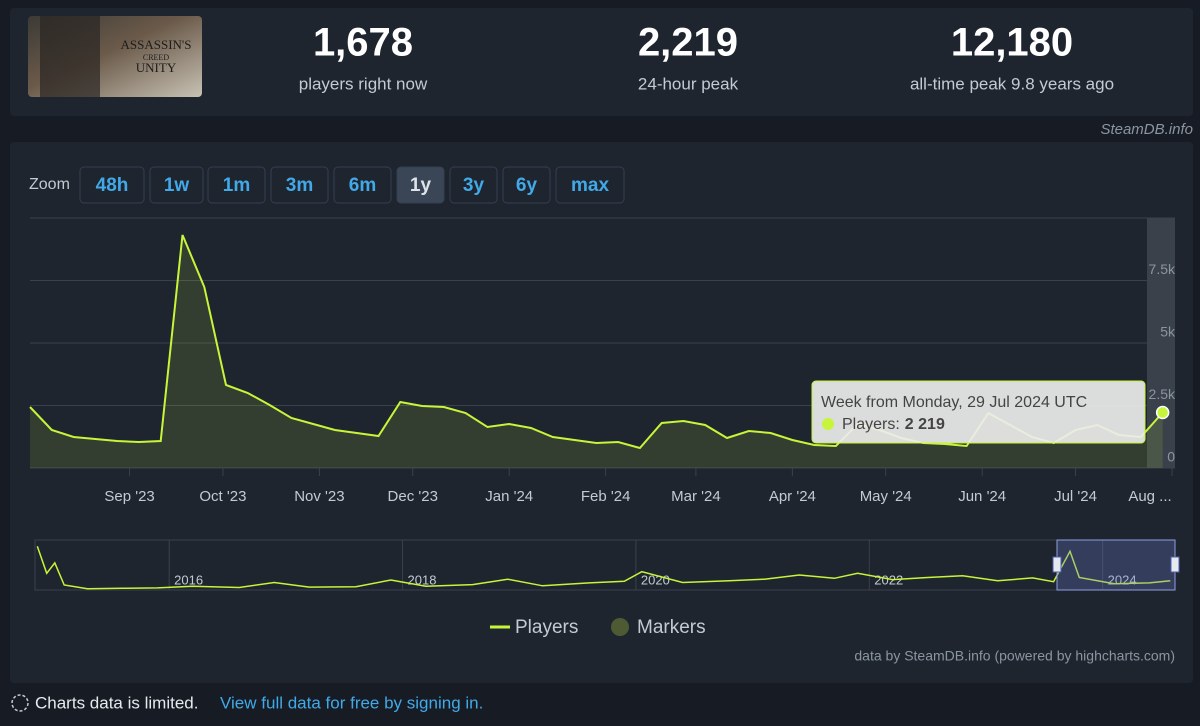  What do you see at coordinates (828, 424) in the screenshot?
I see `tooltip-symbol` at bounding box center [828, 424].